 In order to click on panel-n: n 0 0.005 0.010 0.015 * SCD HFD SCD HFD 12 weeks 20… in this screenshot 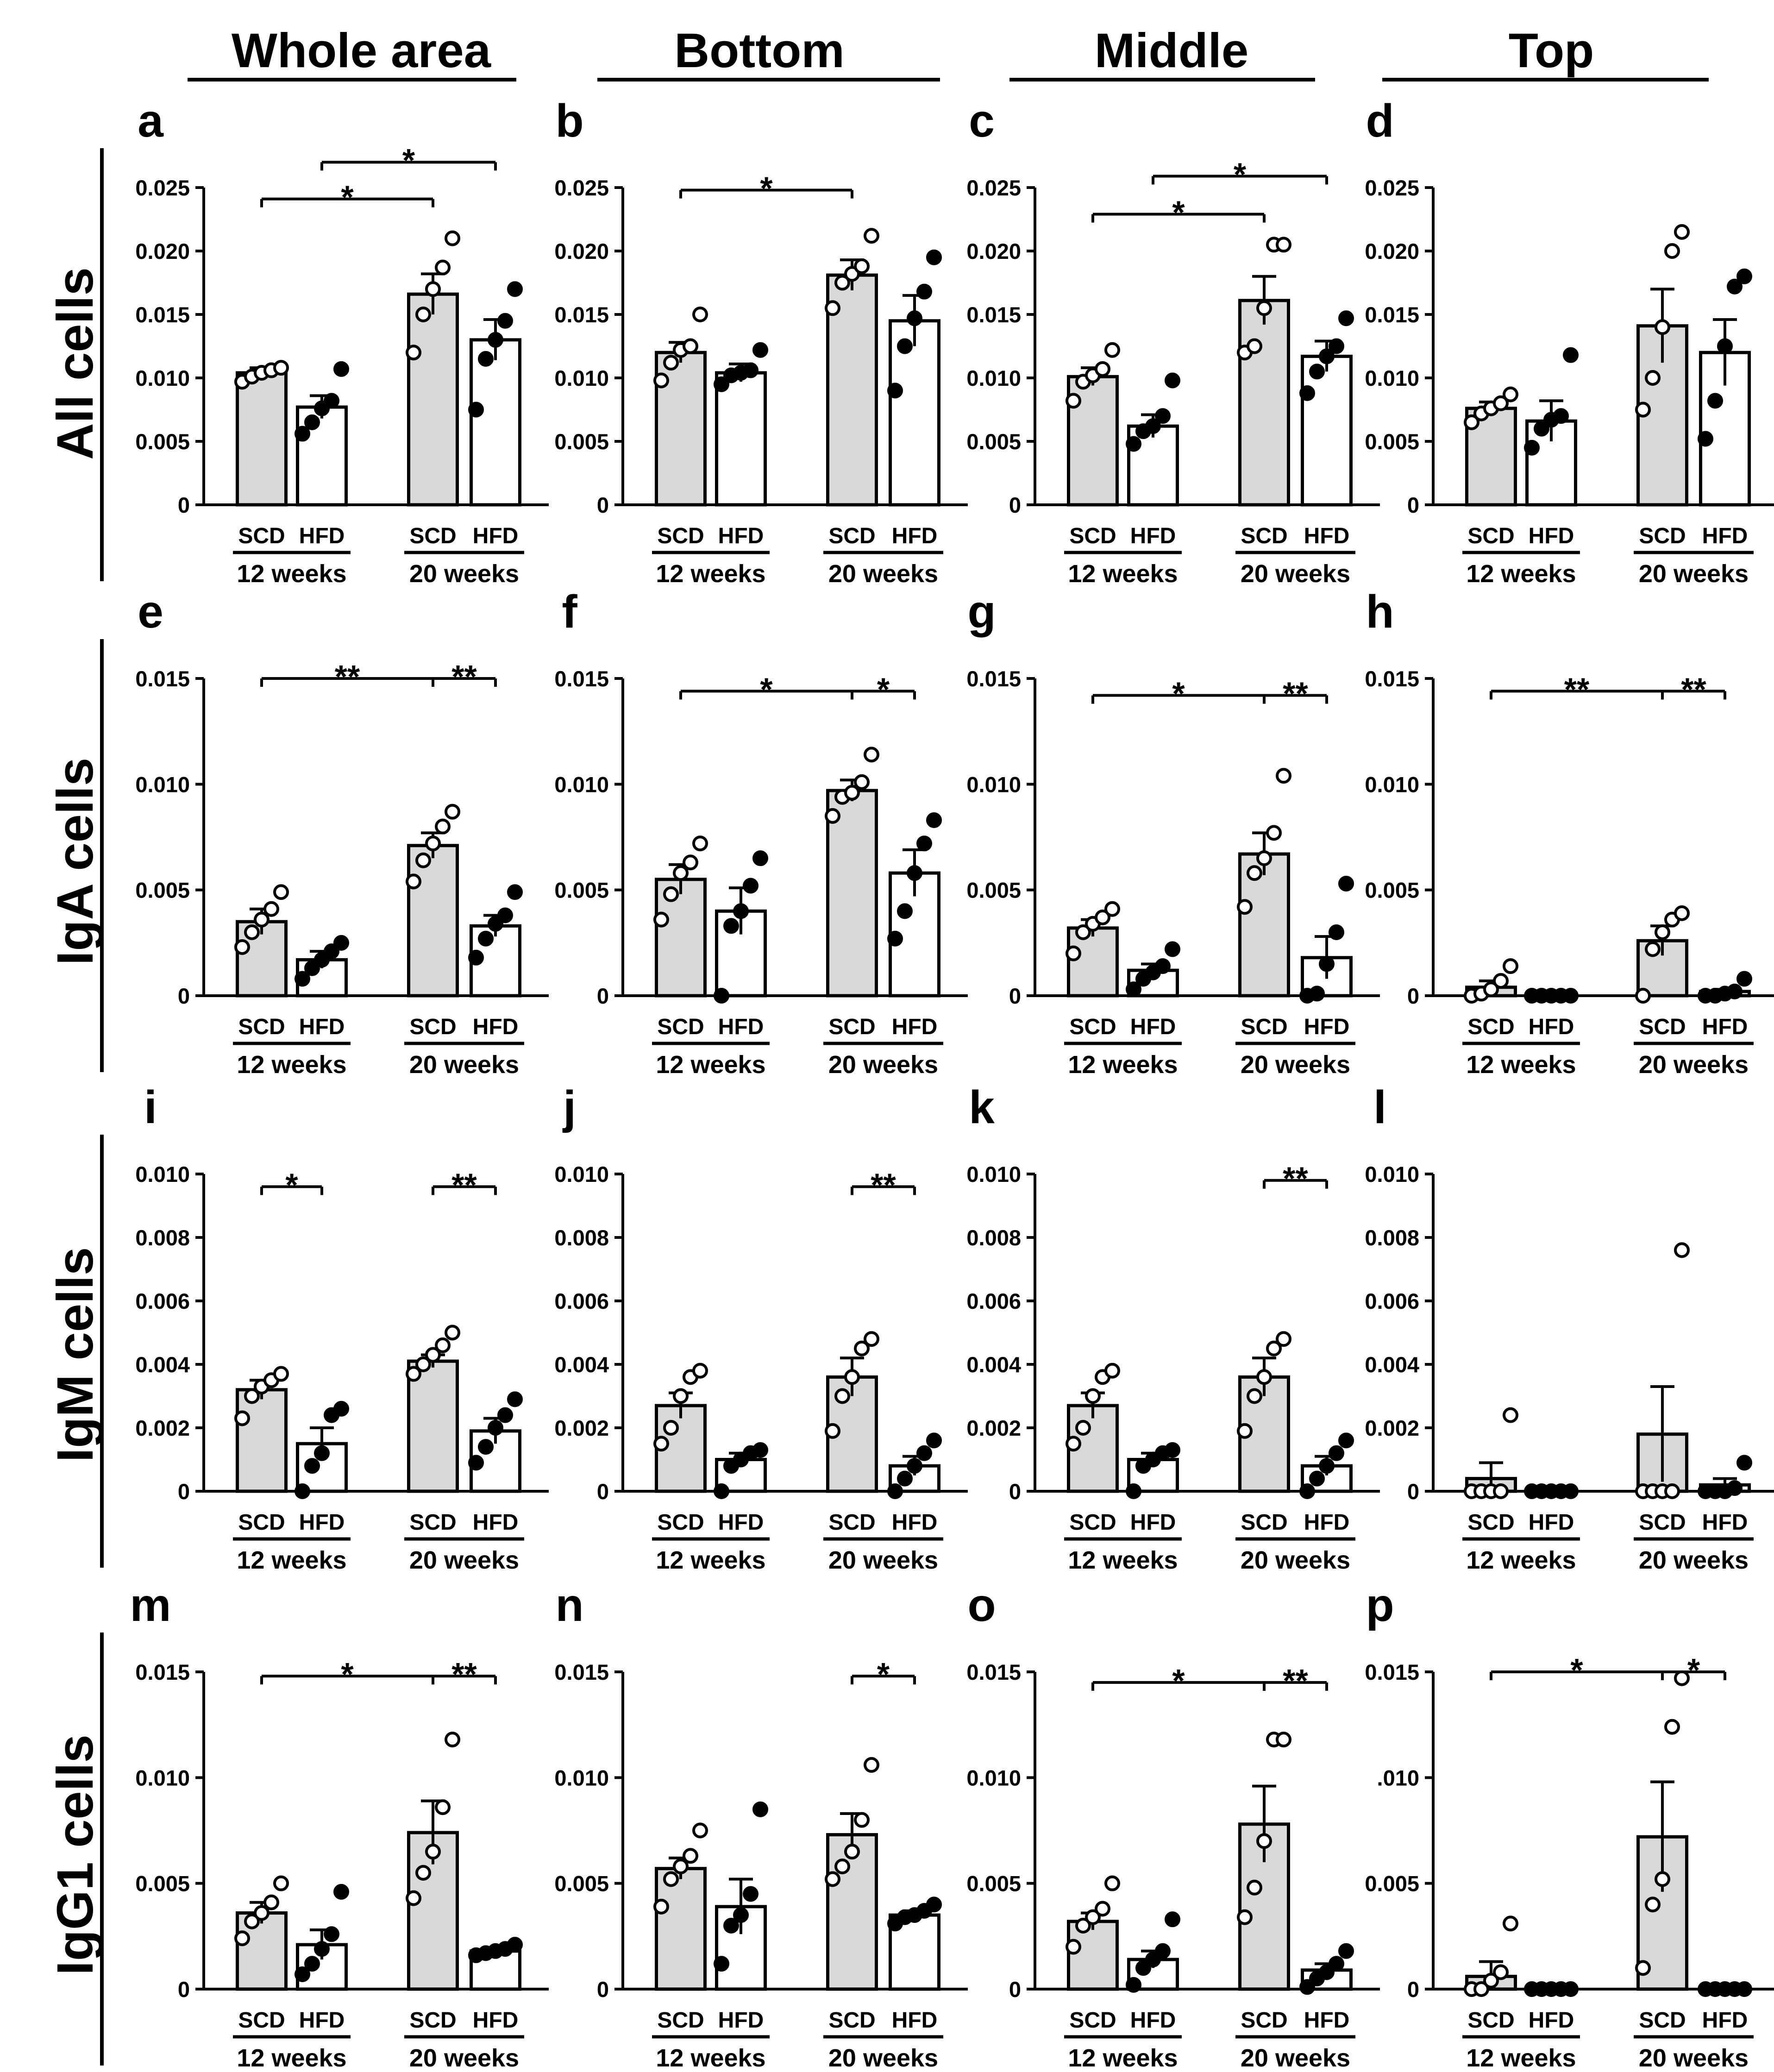, I will do `click(761, 1825)`.